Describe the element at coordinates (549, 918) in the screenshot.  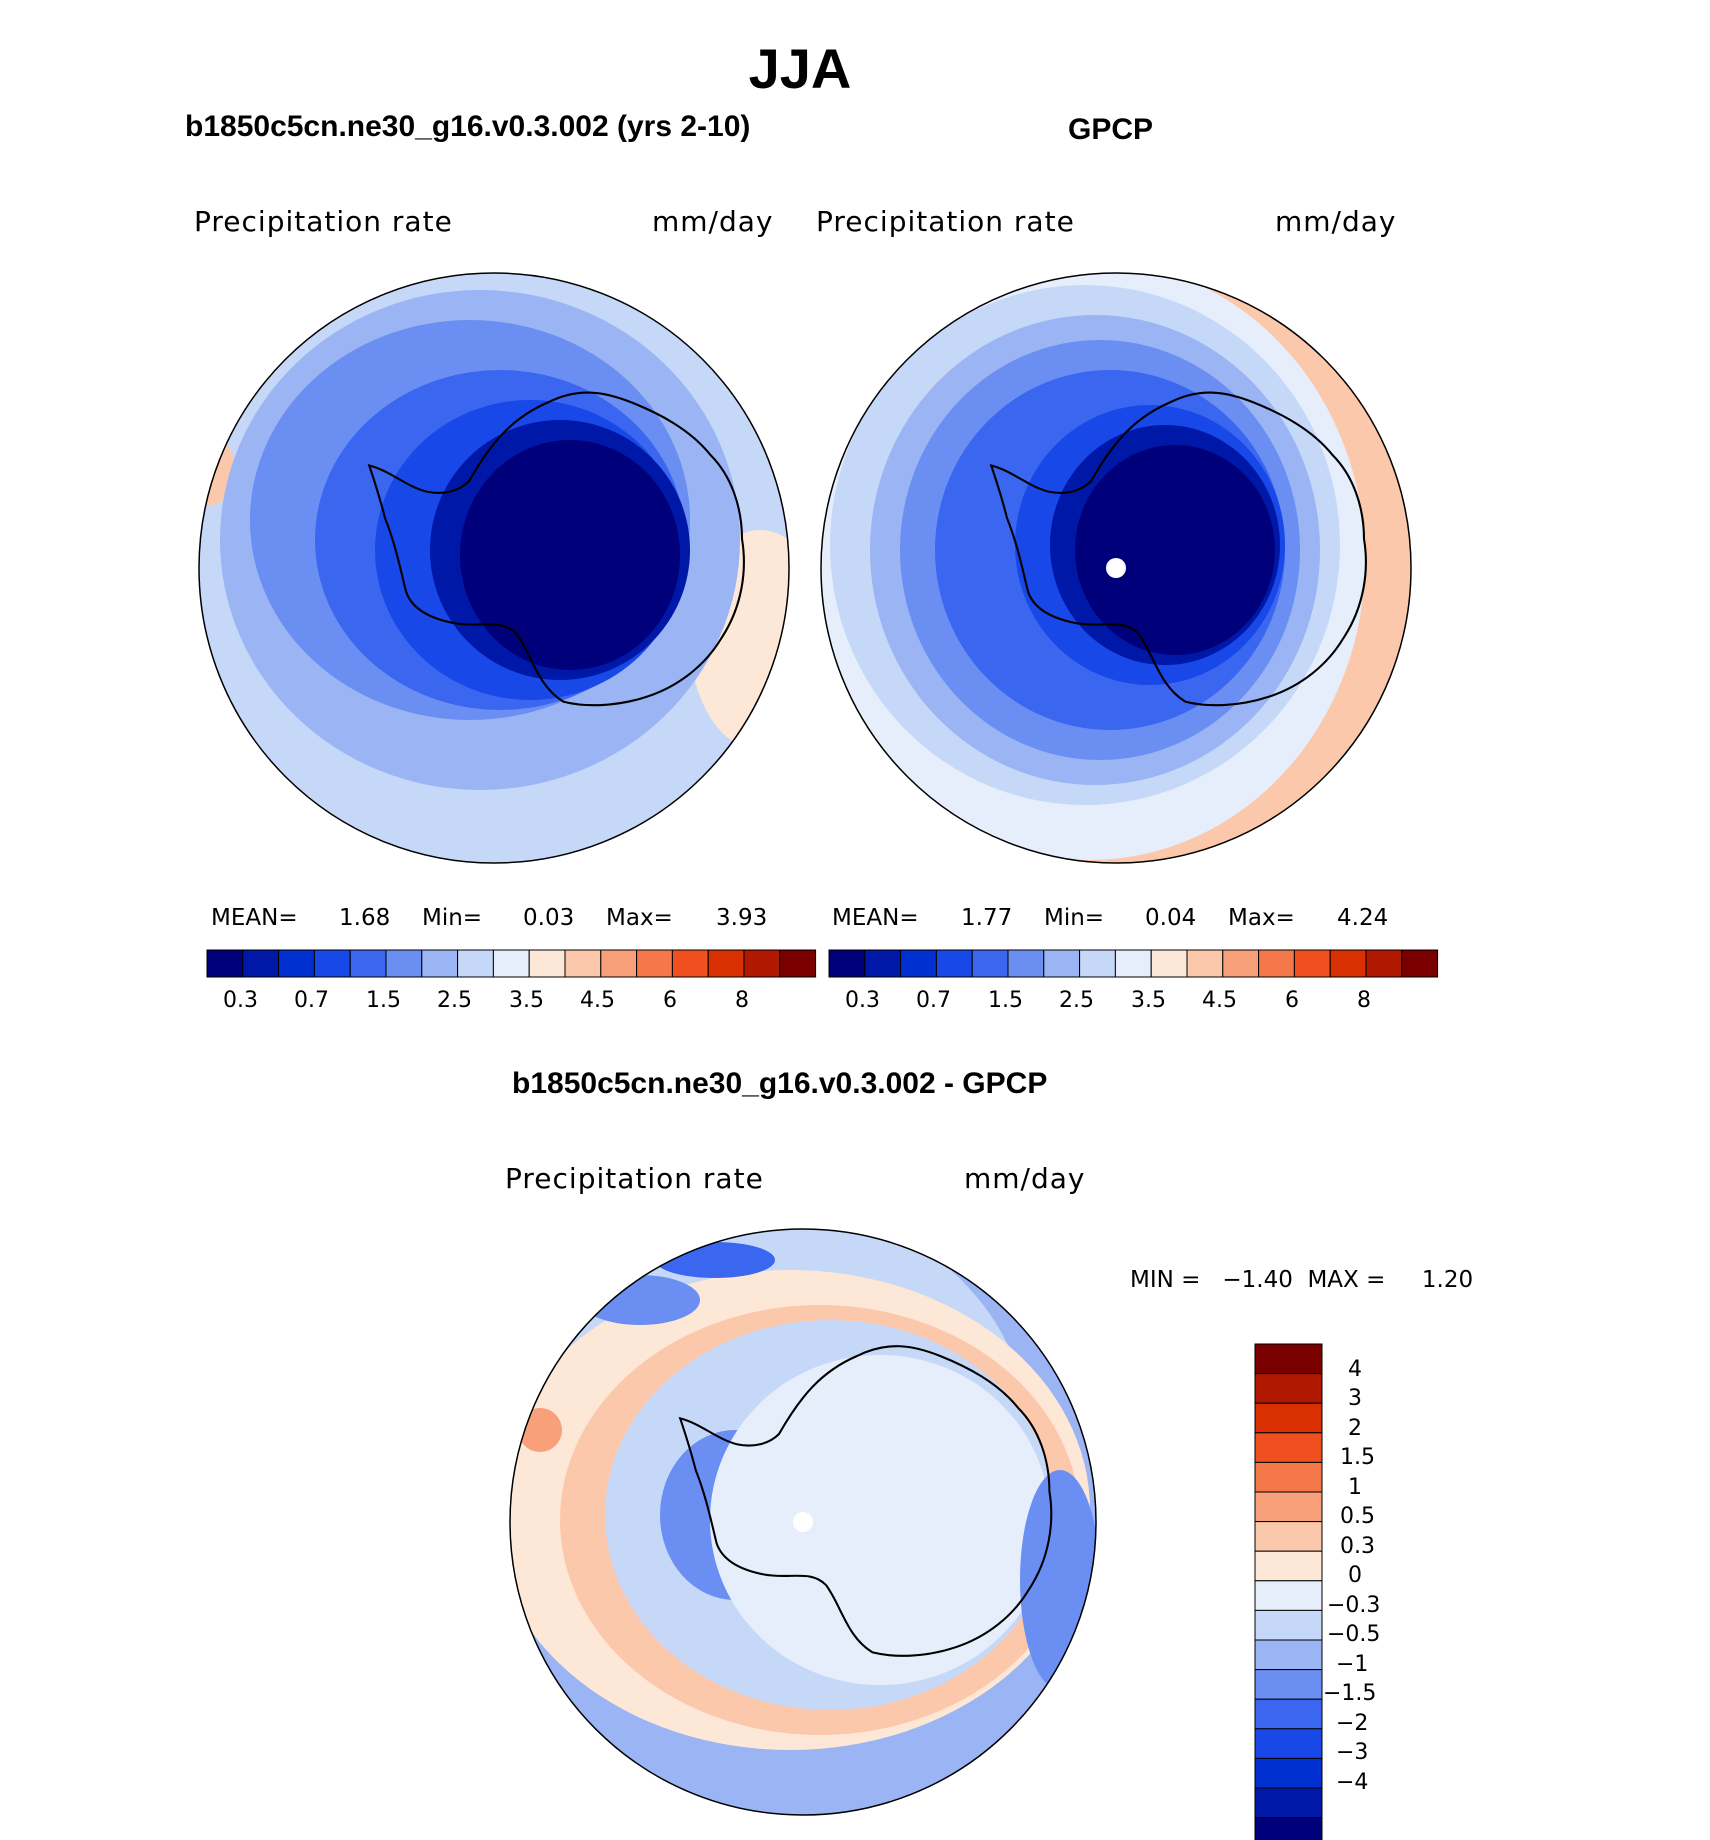
I see `panel-1-min-value: 0.03` at that location.